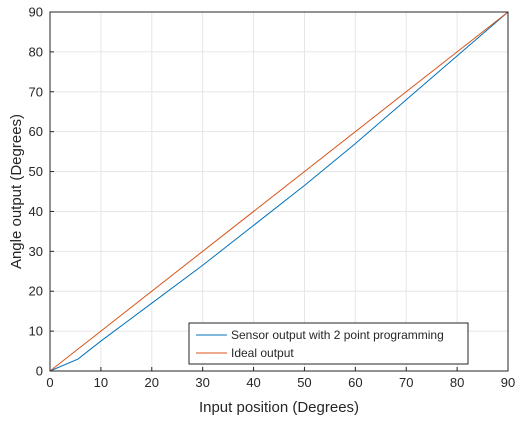 Image resolution: width=515 pixels, height=423 pixels. What do you see at coordinates (337, 335) in the screenshot?
I see `legend-label-sensor: Sensor output with 2 point programming` at bounding box center [337, 335].